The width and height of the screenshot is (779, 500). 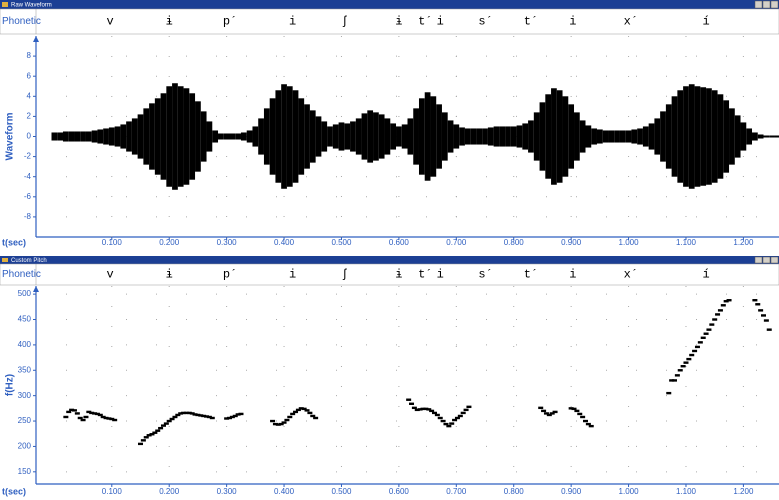 I want to click on title-bar, so click(x=389, y=4).